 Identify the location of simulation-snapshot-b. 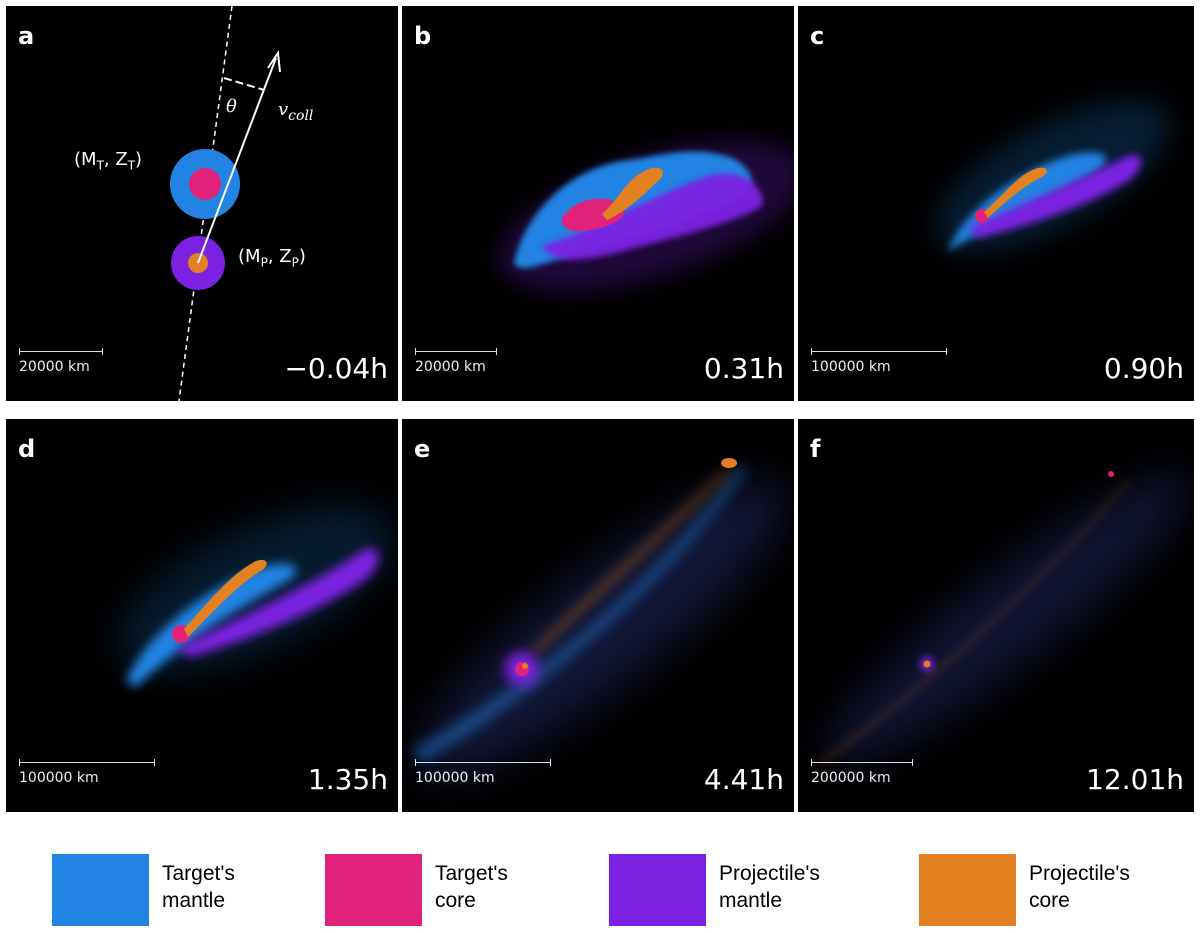
(646, 216).